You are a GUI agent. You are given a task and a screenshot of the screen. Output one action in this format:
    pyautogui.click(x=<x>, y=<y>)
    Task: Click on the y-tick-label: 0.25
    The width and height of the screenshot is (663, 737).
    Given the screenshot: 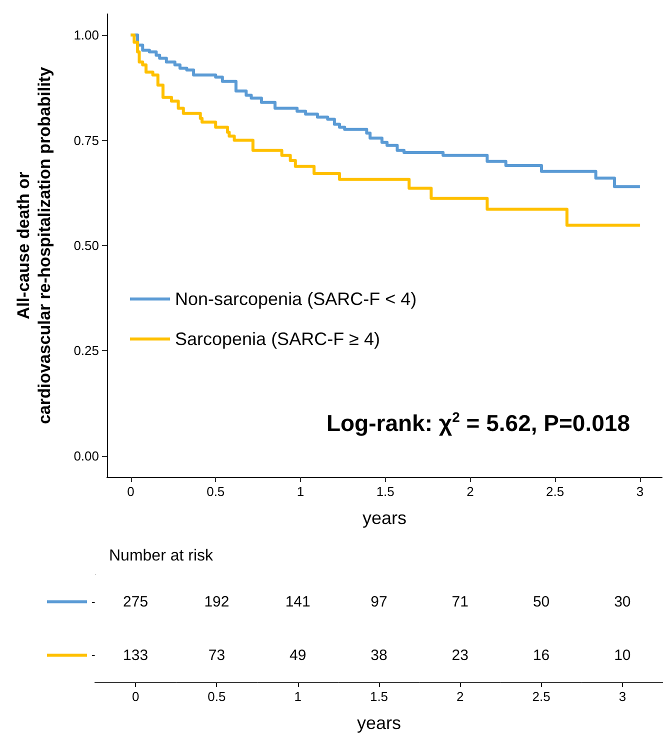 What is the action you would take?
    pyautogui.click(x=86, y=350)
    